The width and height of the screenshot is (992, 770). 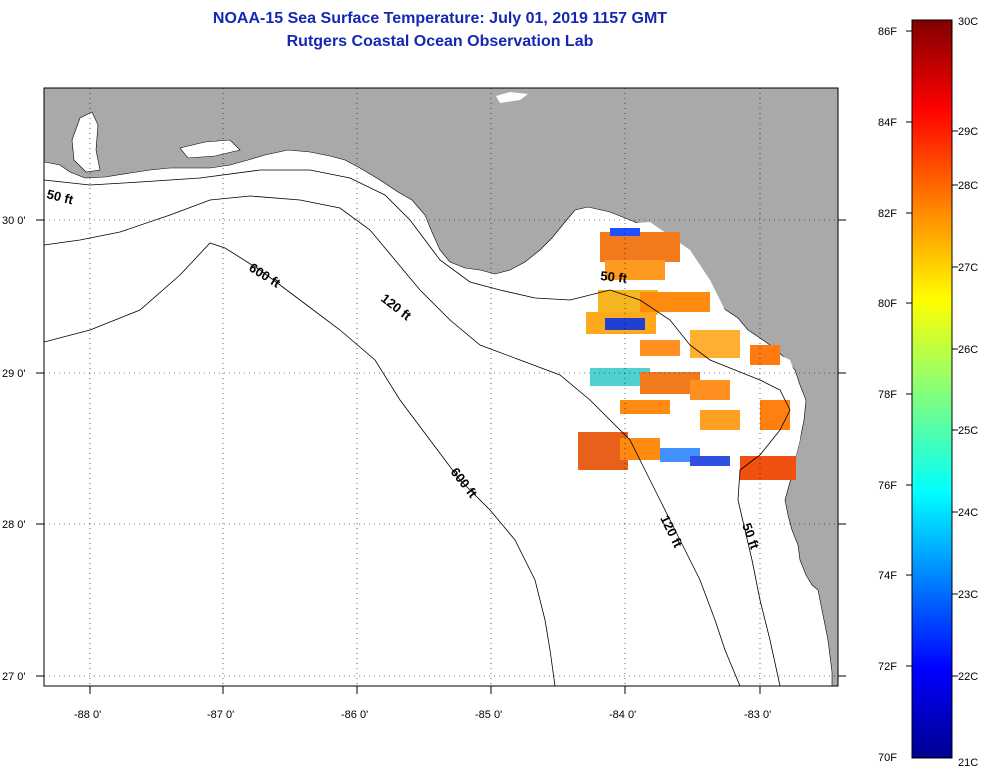 What do you see at coordinates (86, 142) in the screenshot?
I see `pensacola-bay` at bounding box center [86, 142].